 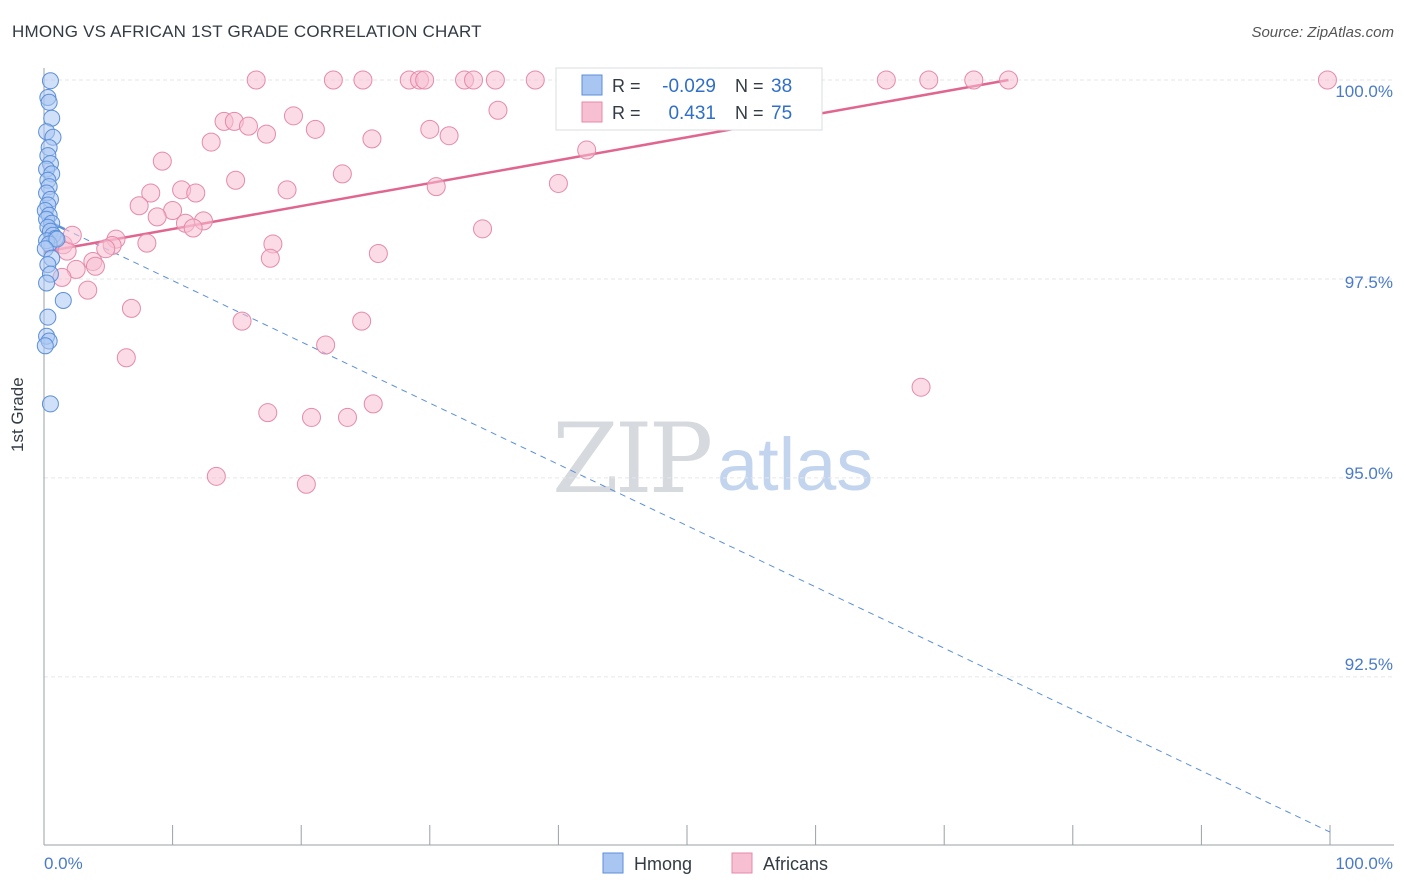 I want to click on x-tick-label-max: 100.0%, so click(x=1364, y=863).